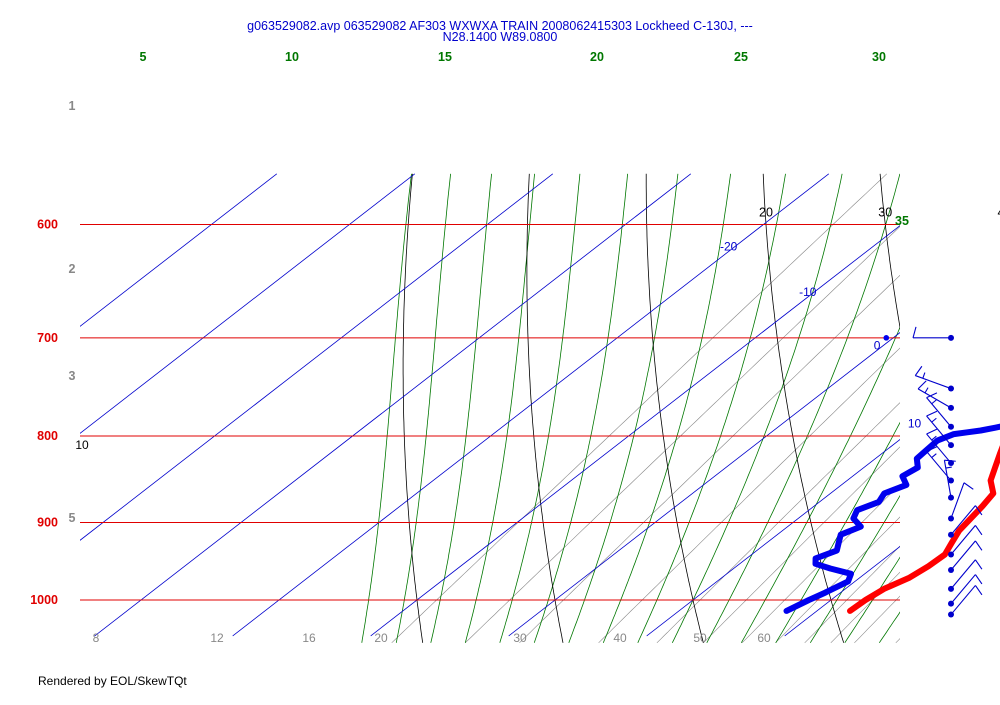  I want to click on mixing-ratio-label: 16, so click(309, 638).